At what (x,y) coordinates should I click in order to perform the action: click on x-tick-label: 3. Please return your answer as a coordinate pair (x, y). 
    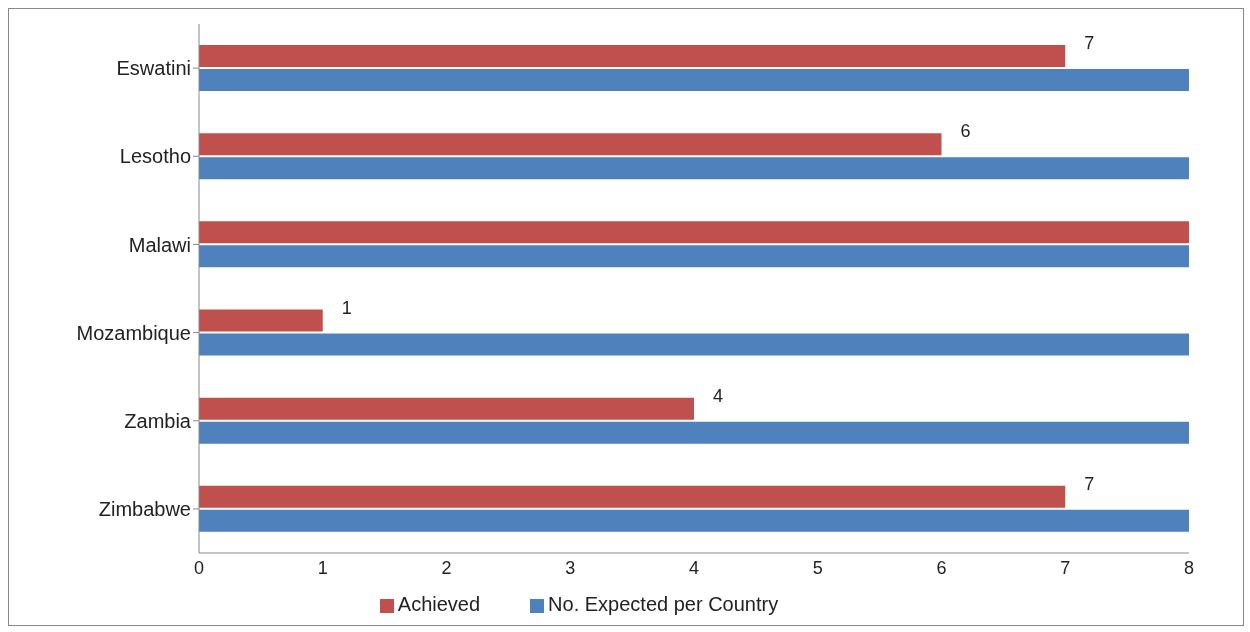
    Looking at the image, I should click on (570, 567).